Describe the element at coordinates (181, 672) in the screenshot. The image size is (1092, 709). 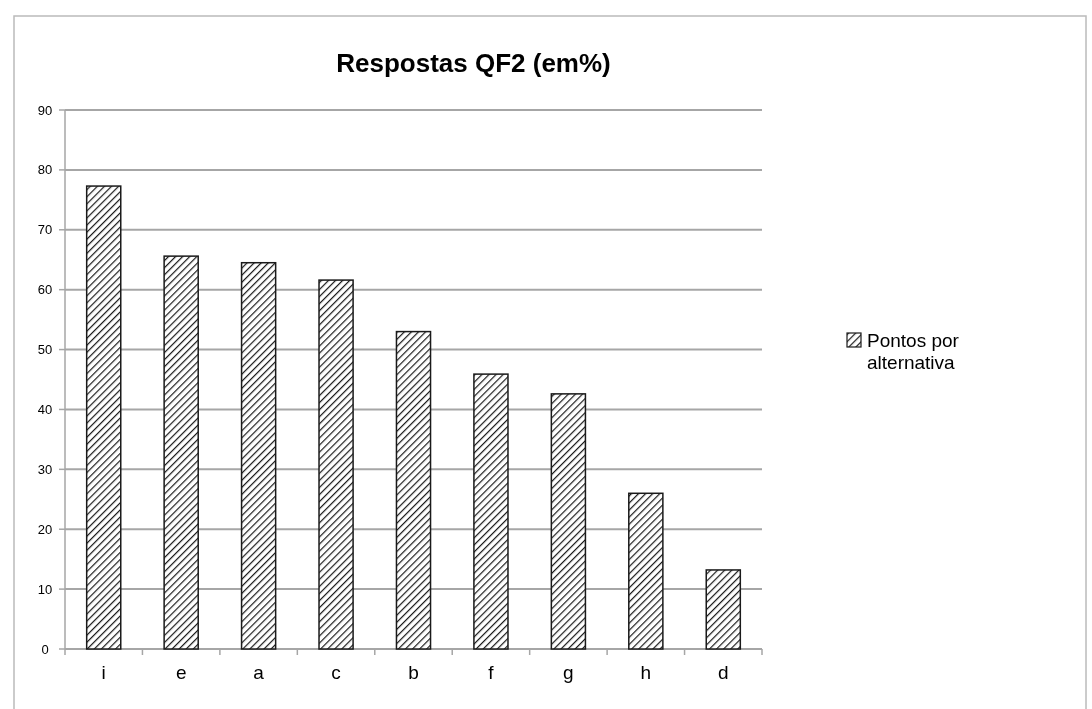
I see `x-tick-label: e` at that location.